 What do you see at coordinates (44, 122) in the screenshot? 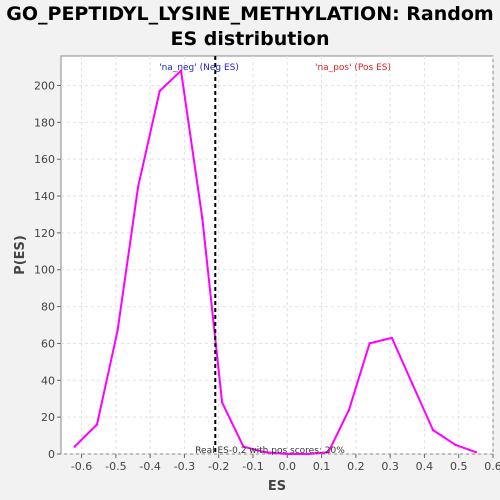
I see `y-tick-label: 180` at bounding box center [44, 122].